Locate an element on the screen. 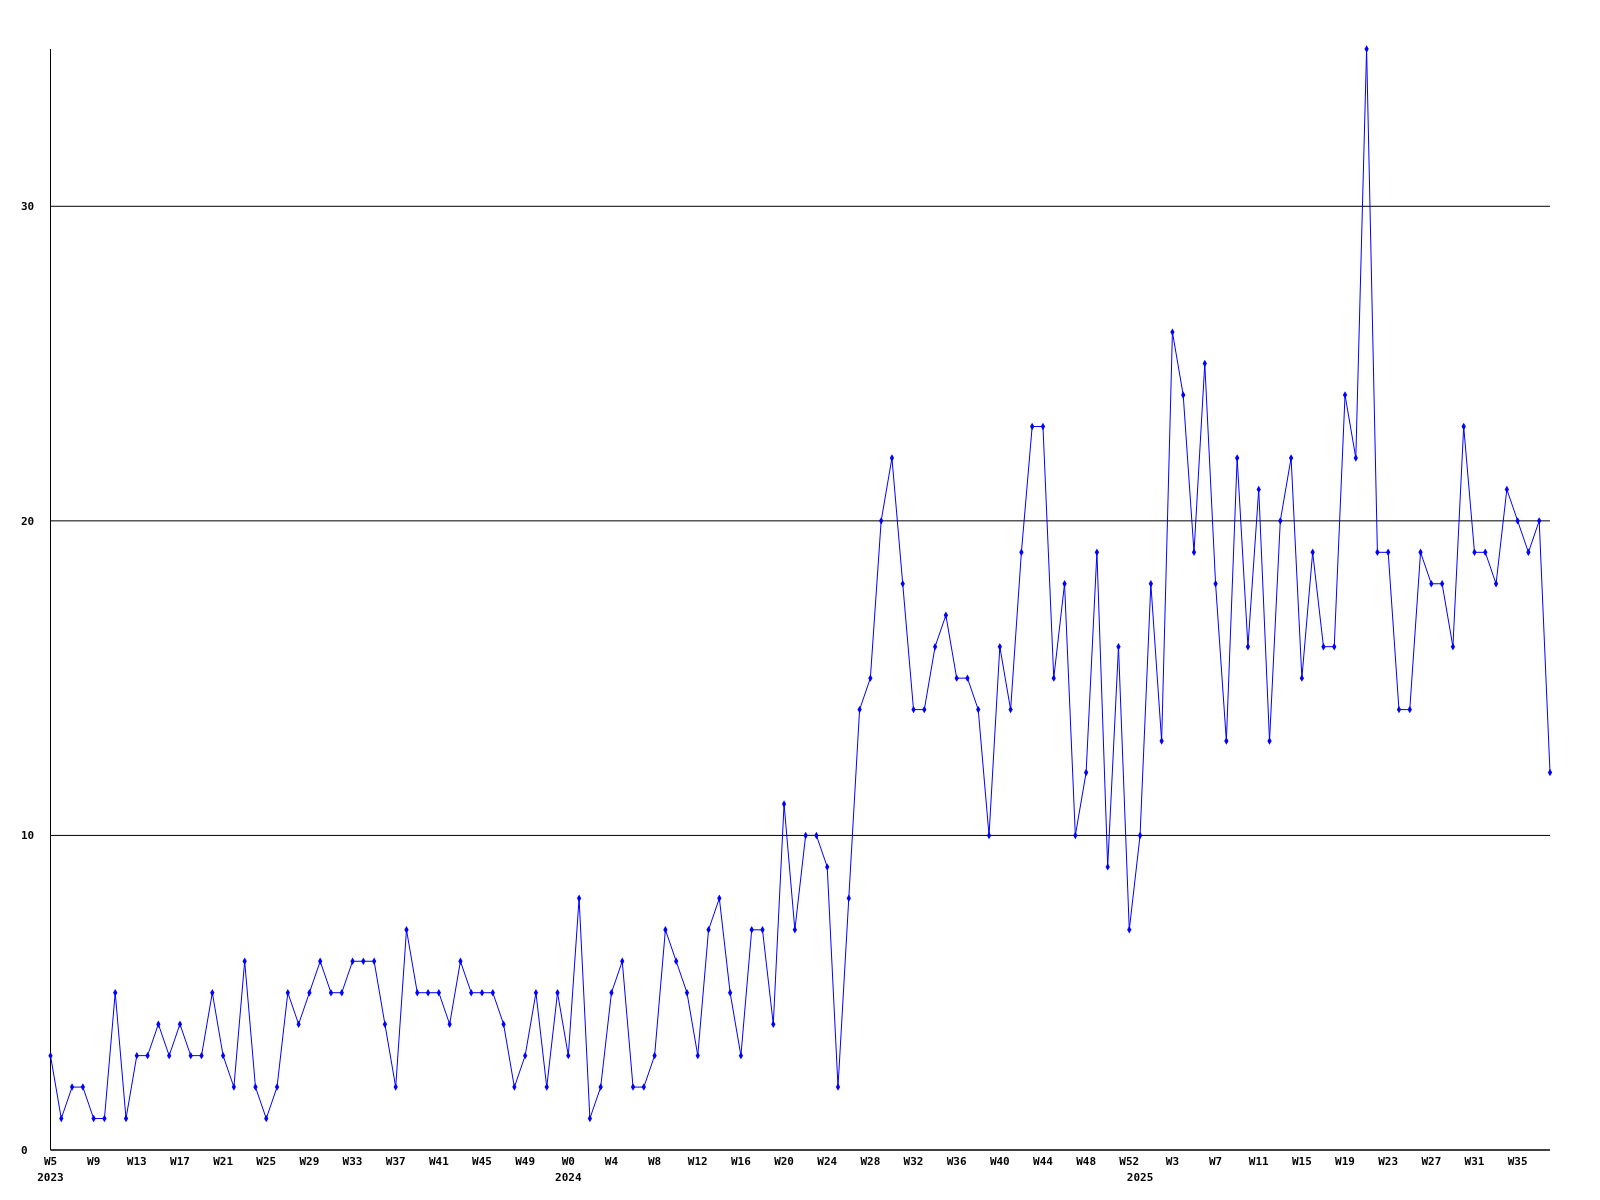 The width and height of the screenshot is (1600, 1200). y-tick-label: 30 is located at coordinates (28, 207).